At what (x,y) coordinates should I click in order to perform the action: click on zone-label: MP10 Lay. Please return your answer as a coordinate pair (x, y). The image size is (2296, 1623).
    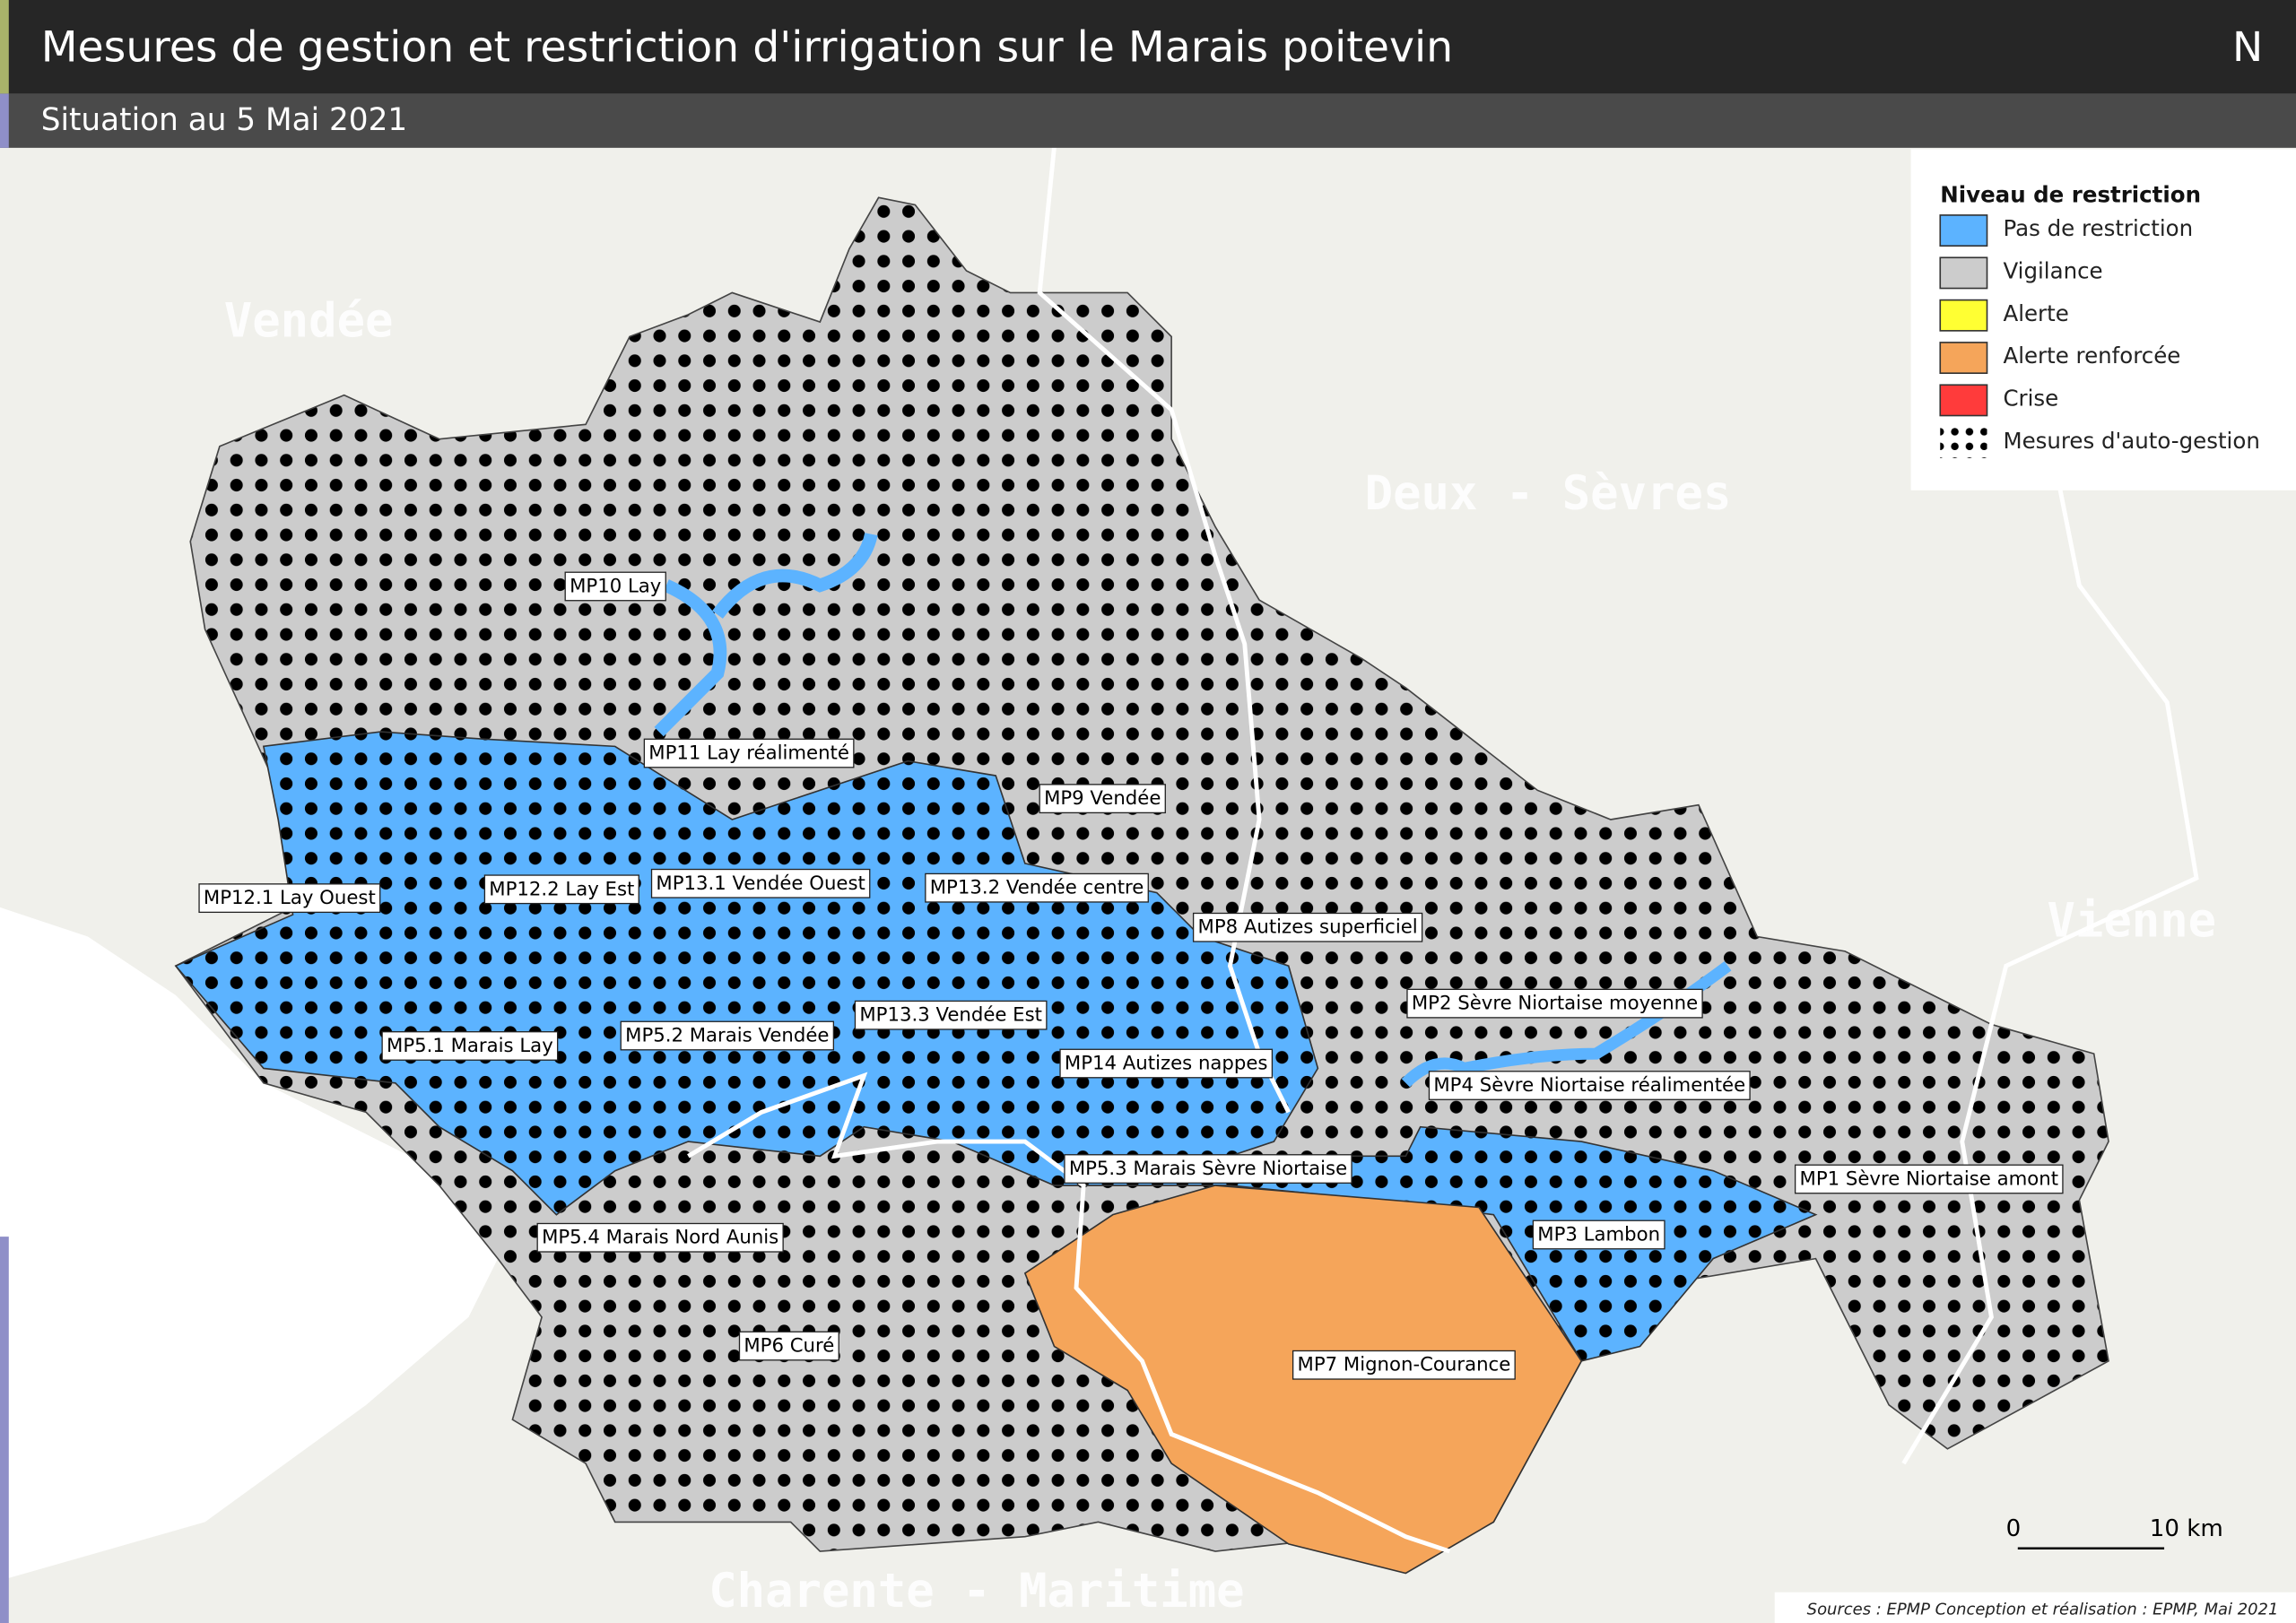
    Looking at the image, I should click on (615, 586).